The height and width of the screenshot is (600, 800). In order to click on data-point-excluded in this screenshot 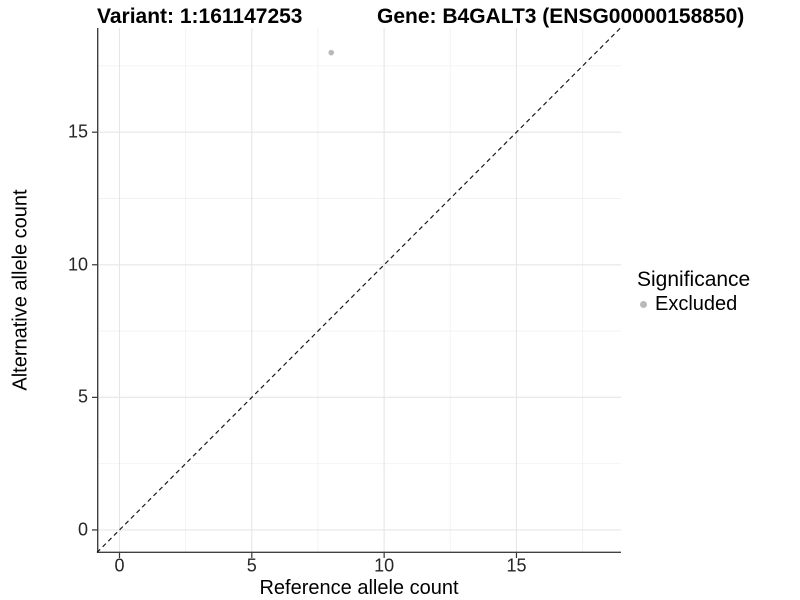, I will do `click(331, 52)`.